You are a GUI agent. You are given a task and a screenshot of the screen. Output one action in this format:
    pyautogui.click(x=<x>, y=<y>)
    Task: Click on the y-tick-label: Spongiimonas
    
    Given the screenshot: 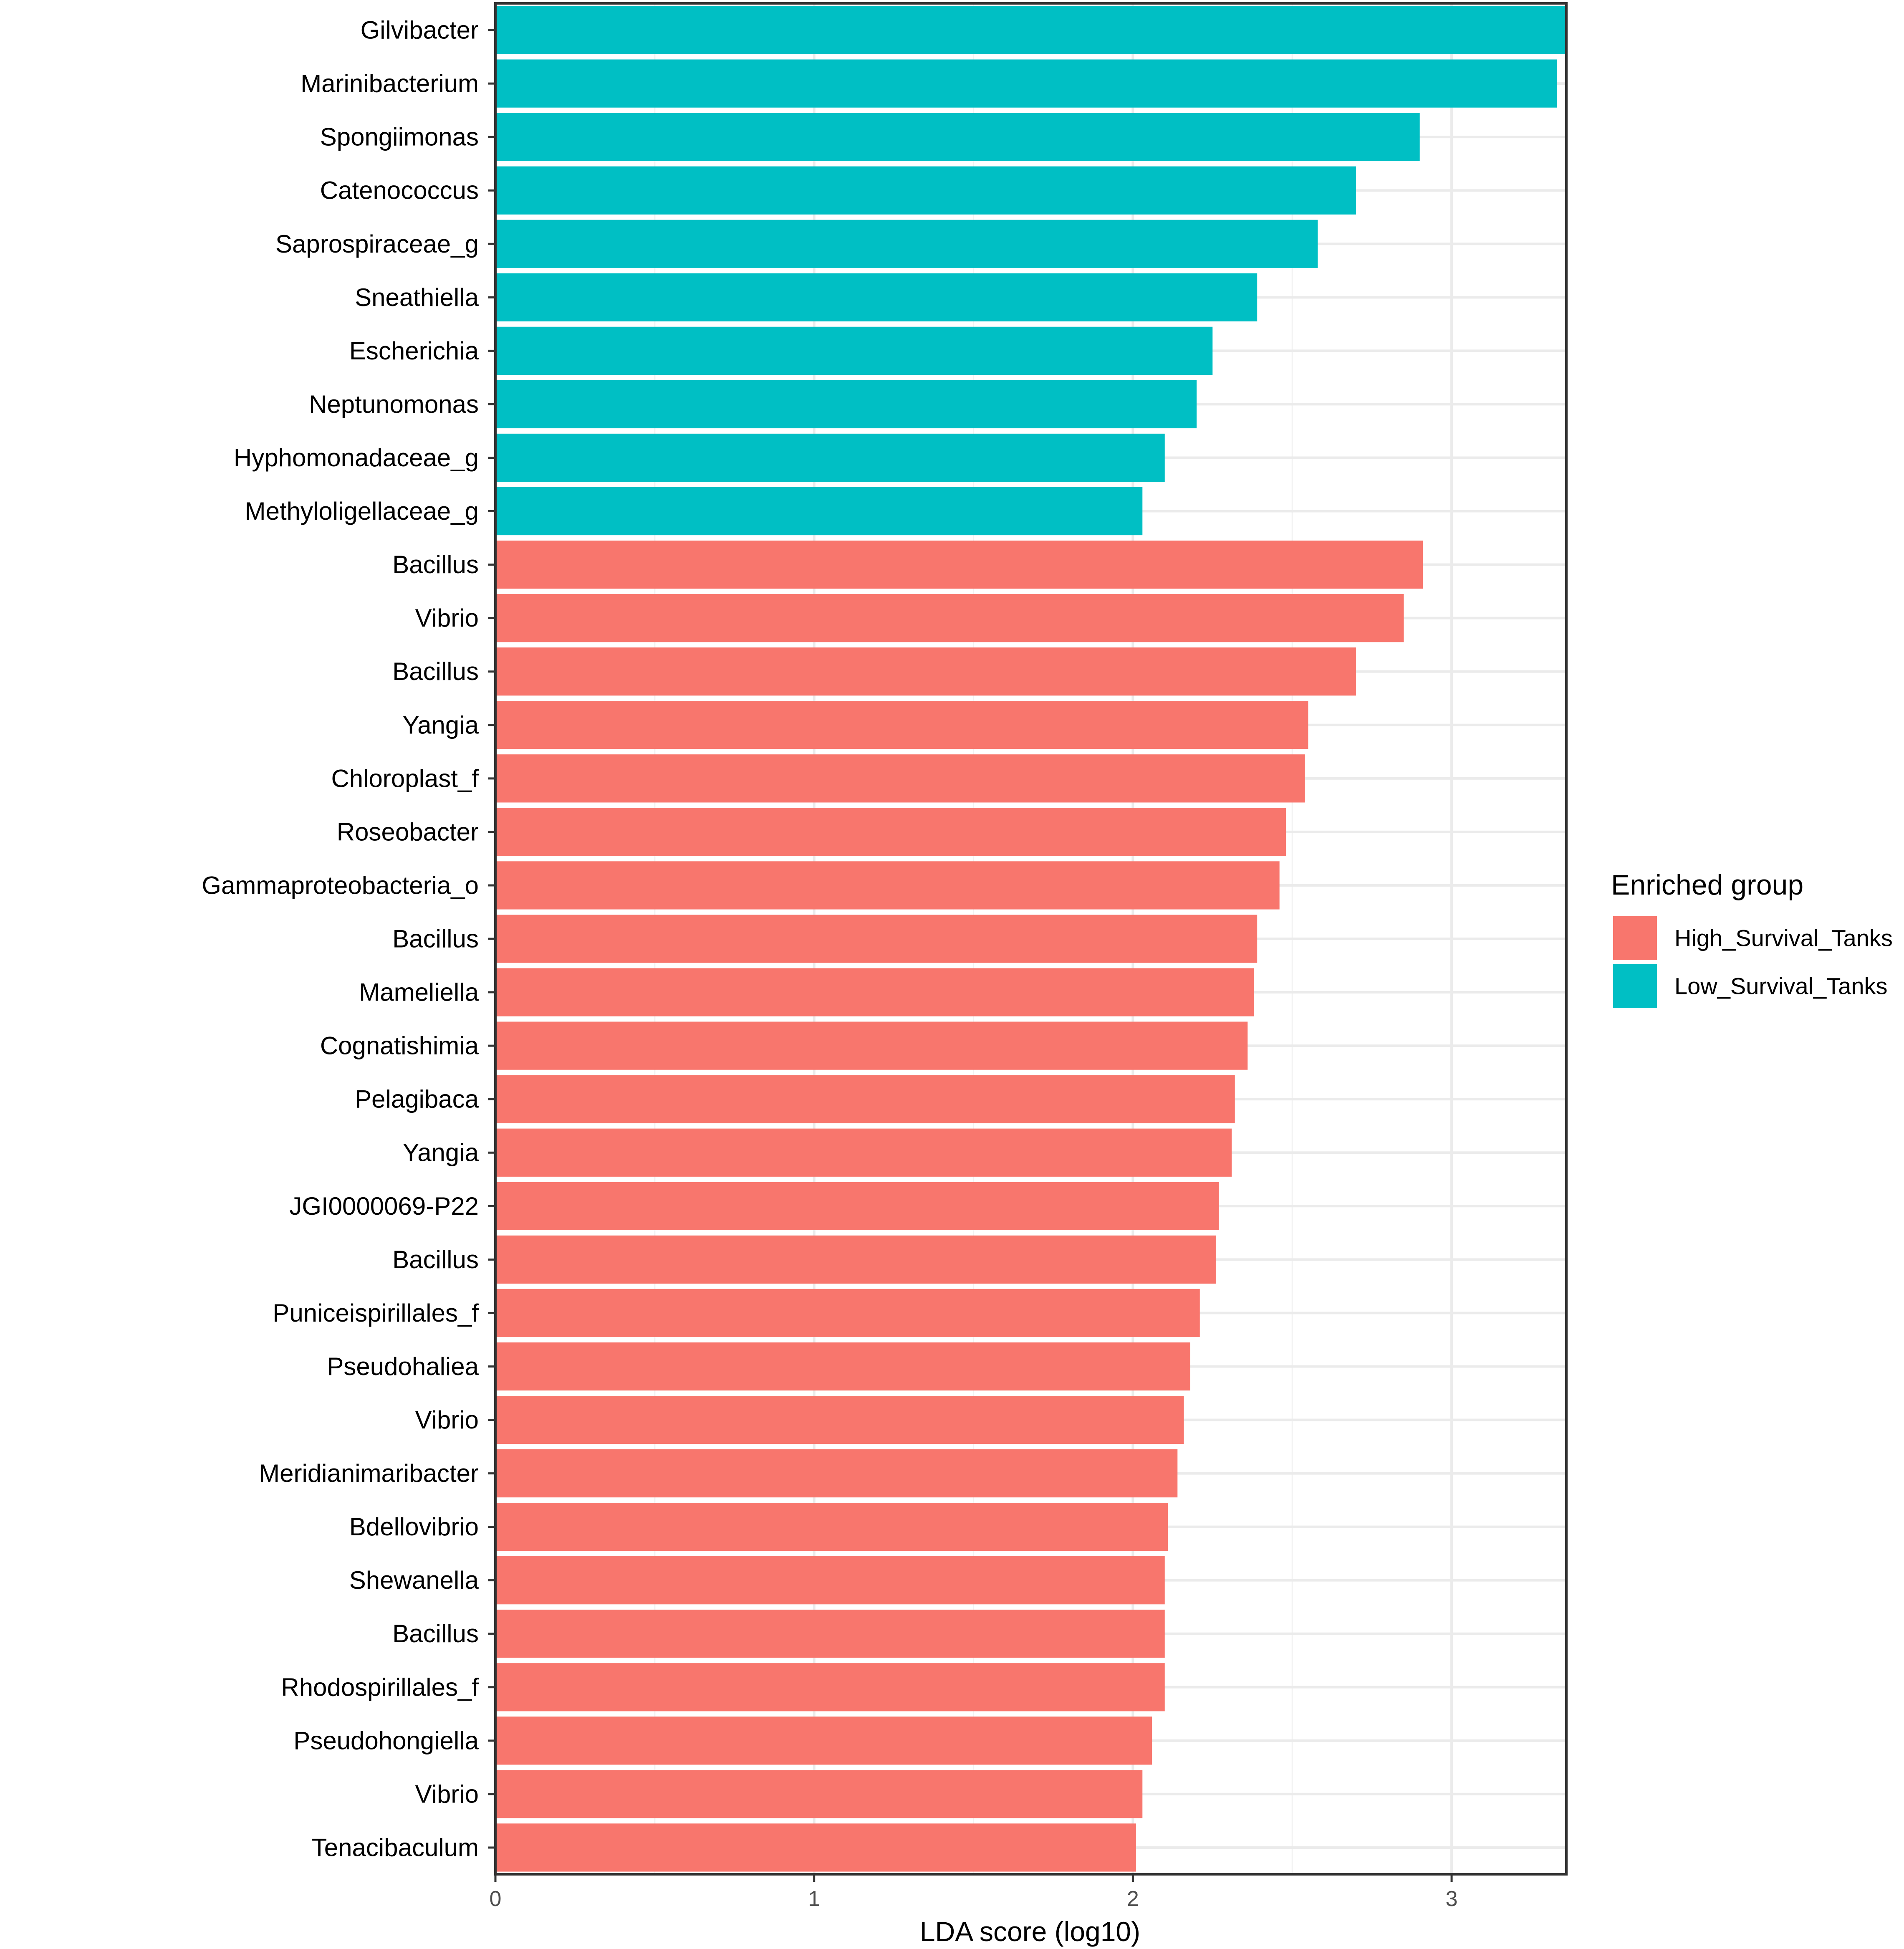 What is the action you would take?
    pyautogui.click(x=399, y=137)
    